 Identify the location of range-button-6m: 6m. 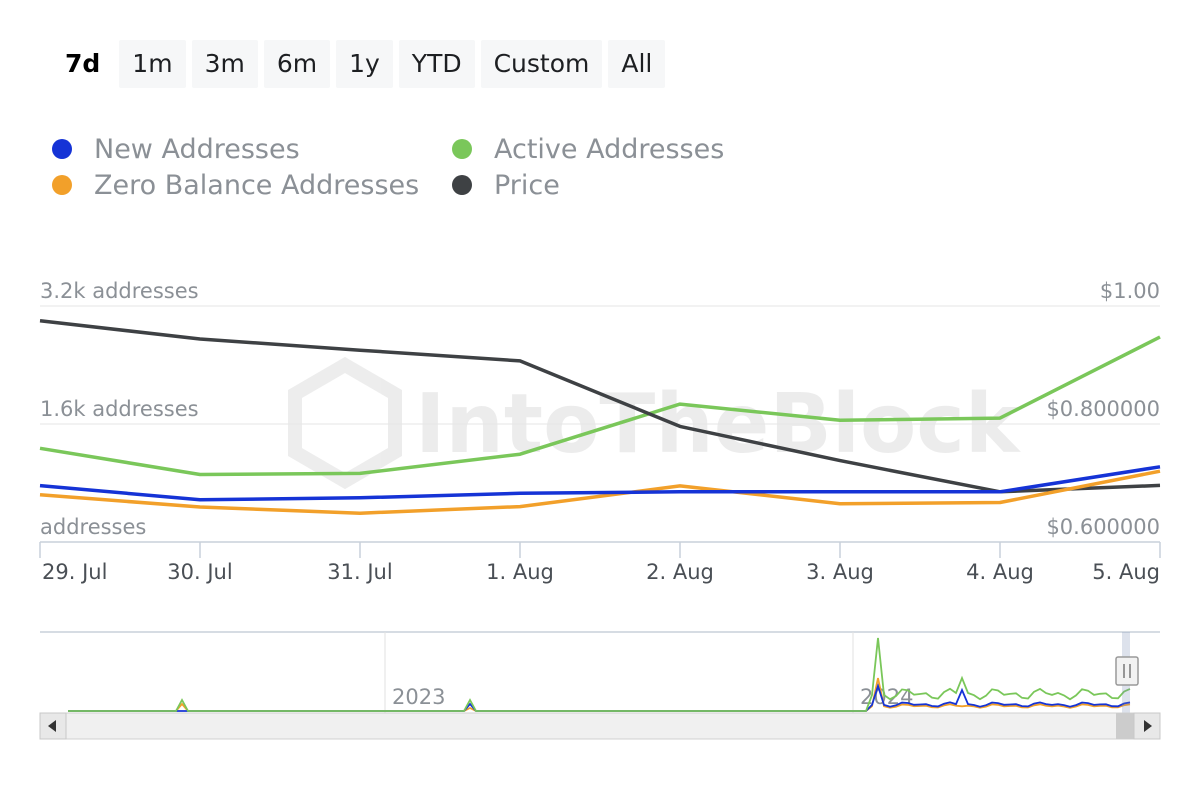
(297, 64).